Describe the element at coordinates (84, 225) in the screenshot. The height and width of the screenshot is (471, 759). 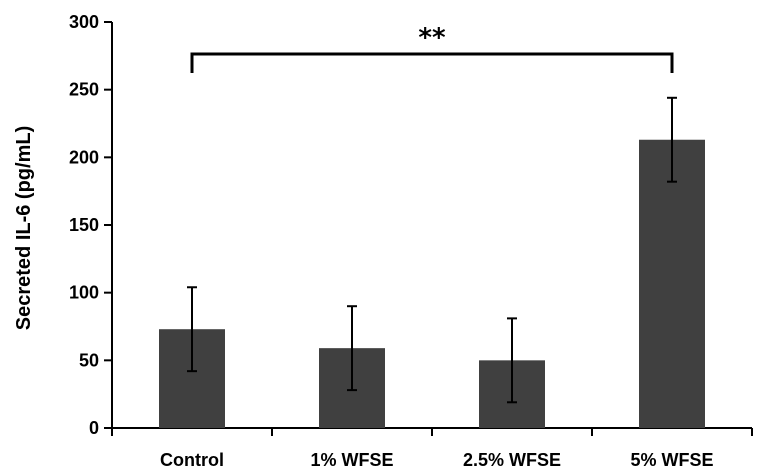
I see `y-tick-label: 150` at that location.